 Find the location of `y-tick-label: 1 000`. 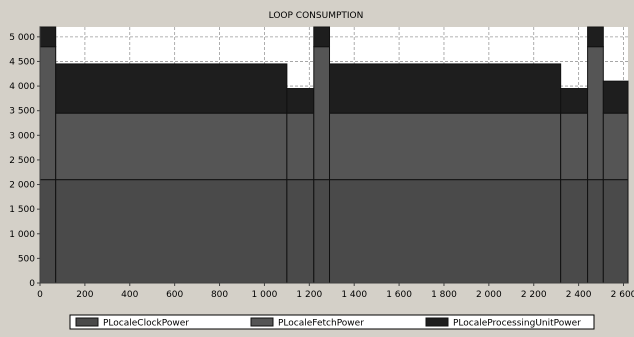

y-tick-label: 1 000 is located at coordinates (22, 235).